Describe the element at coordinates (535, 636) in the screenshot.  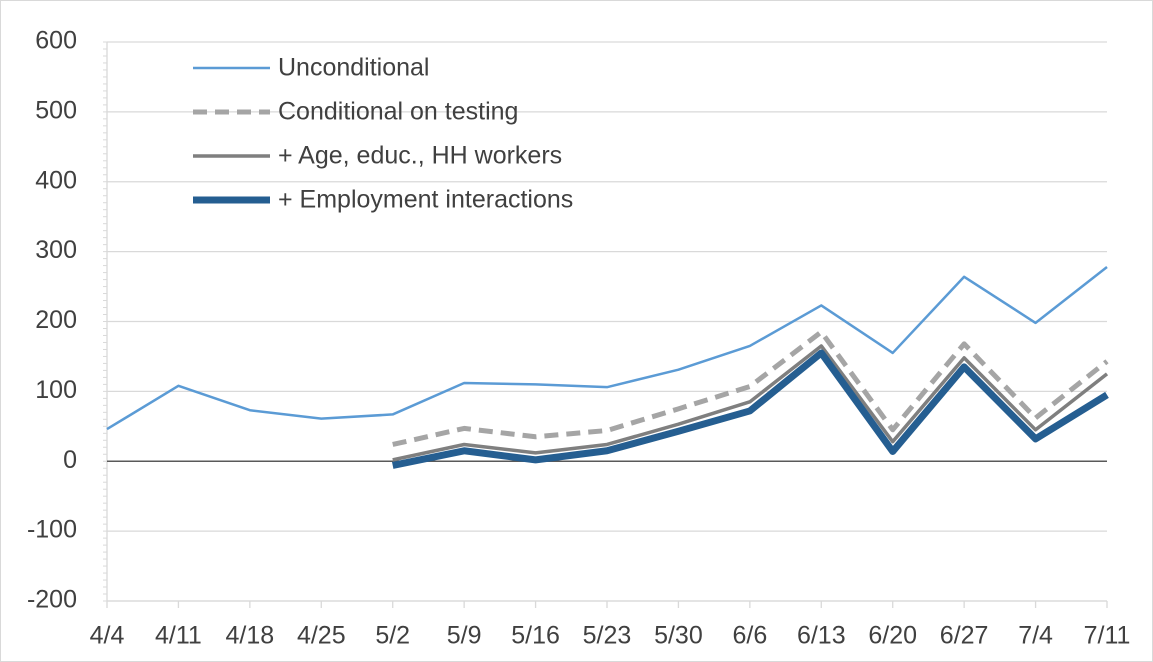
I see `x-tick-label: 5/16` at that location.